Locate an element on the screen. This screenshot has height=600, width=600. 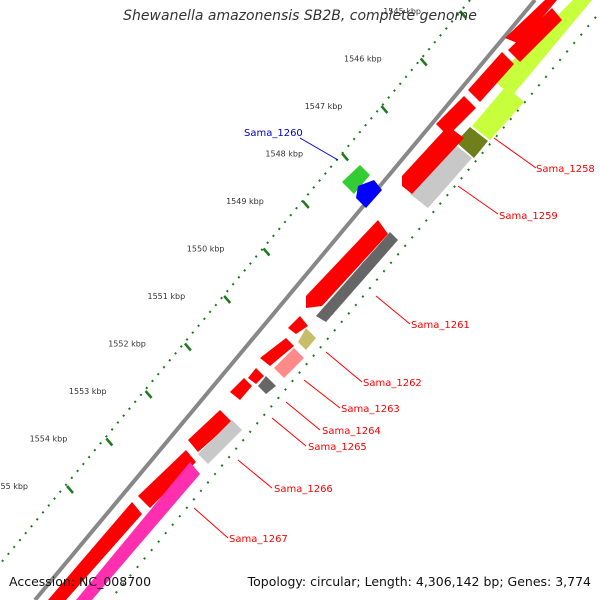
tick-label: 1551 kbp is located at coordinates (166, 296).